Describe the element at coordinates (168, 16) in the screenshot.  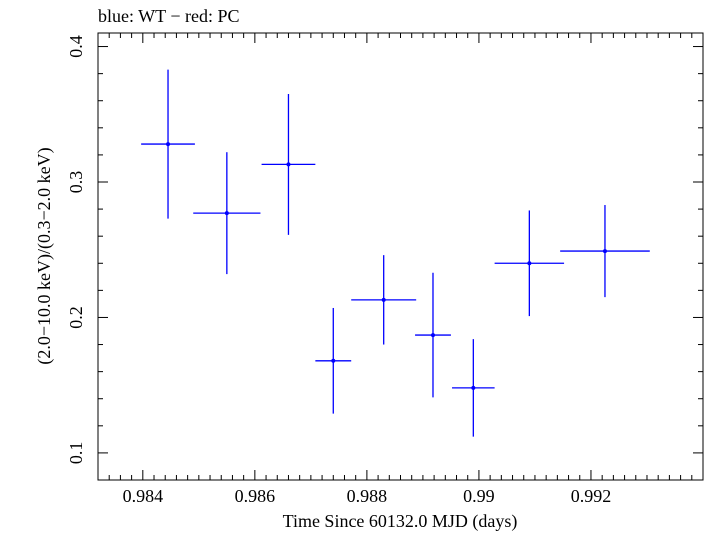
I see `chart-title: blue: WT − red: PC` at that location.